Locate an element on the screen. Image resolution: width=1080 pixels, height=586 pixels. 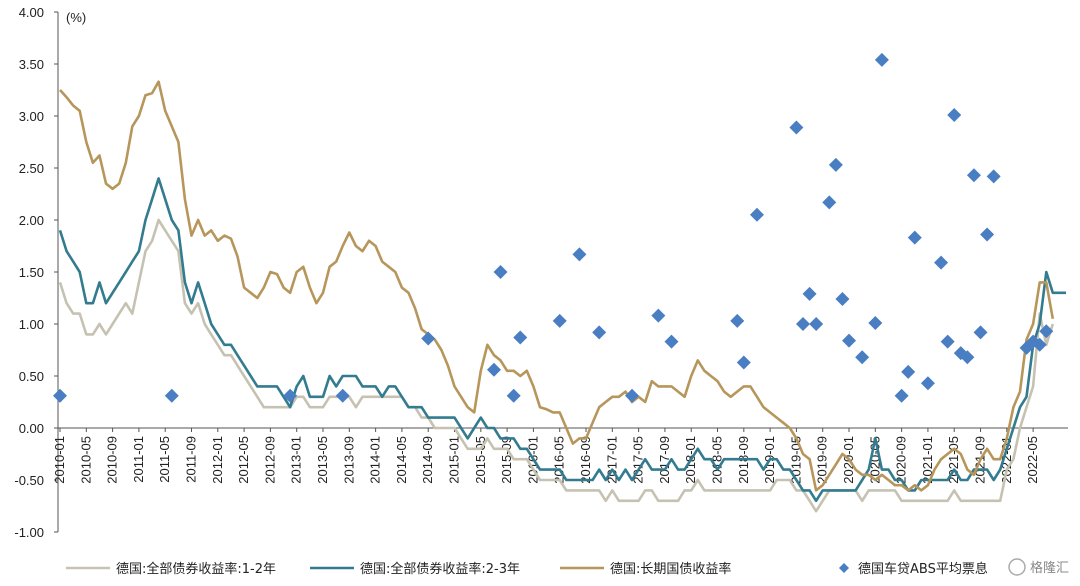
x-tick-label: 2017-05 is located at coordinates (638, 460).